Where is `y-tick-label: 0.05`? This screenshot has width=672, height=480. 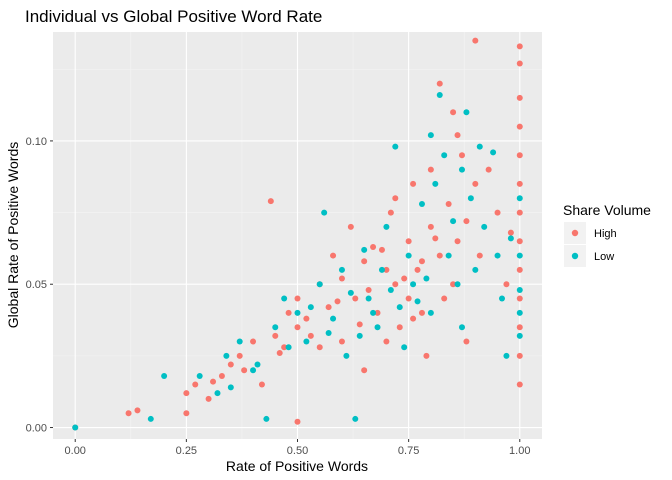 y-tick-label: 0.05 is located at coordinates (36, 285).